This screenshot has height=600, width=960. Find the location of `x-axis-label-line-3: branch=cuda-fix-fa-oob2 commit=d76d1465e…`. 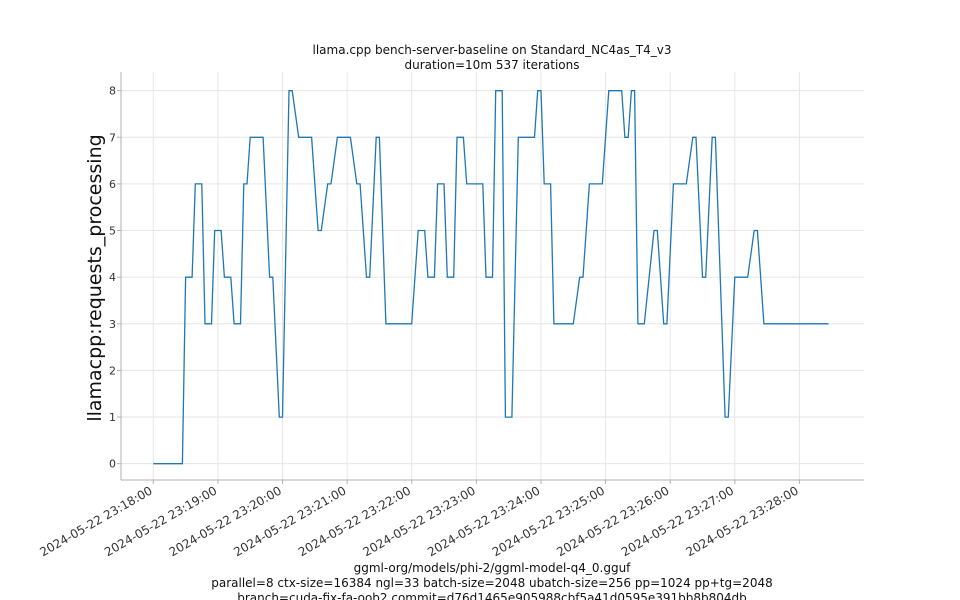

x-axis-label-line-3: branch=cuda-fix-fa-oob2 commit=d76d1465e… is located at coordinates (492, 595).